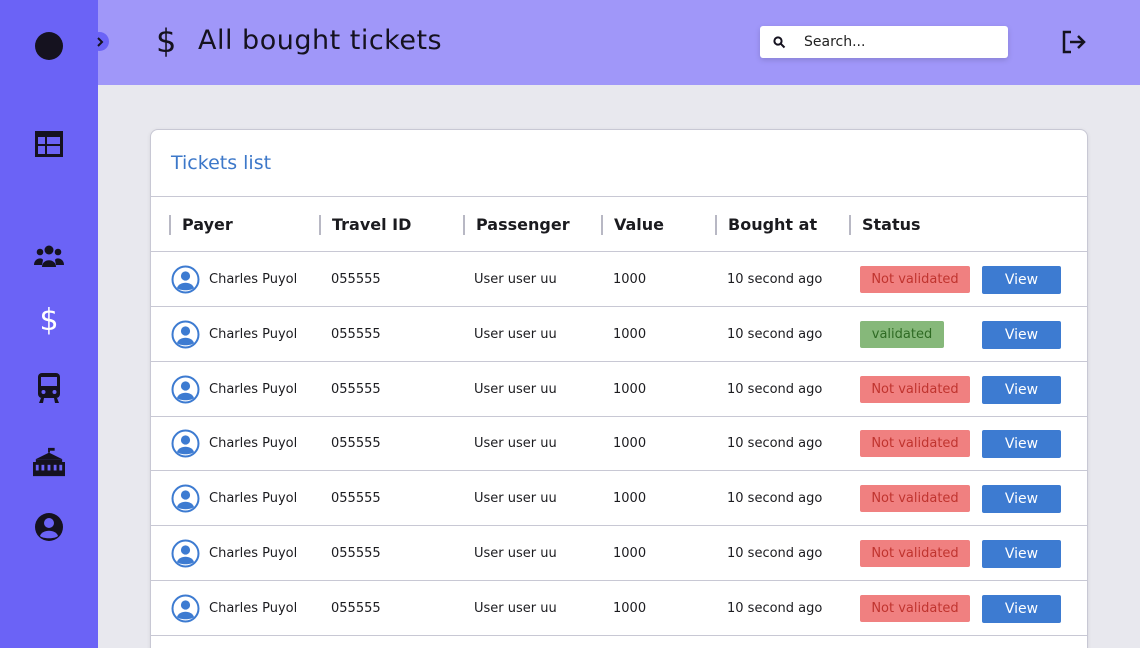 The image size is (1140, 648). I want to click on search-box, so click(884, 42).